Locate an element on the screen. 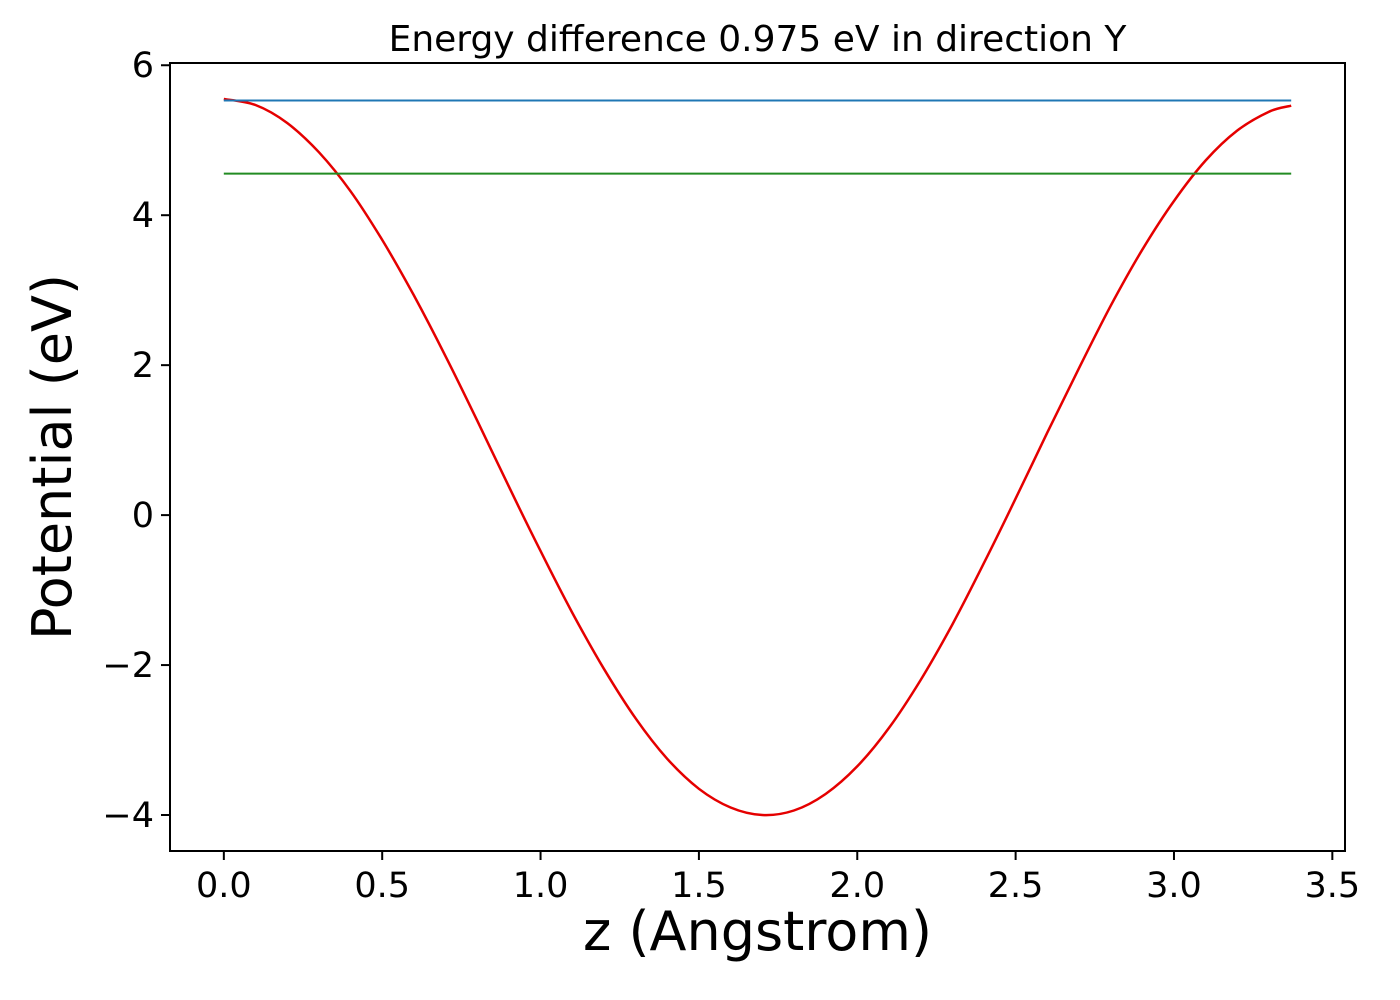 This screenshot has height=1000, width=1400. x-tick-label: 0.5 is located at coordinates (382, 886).